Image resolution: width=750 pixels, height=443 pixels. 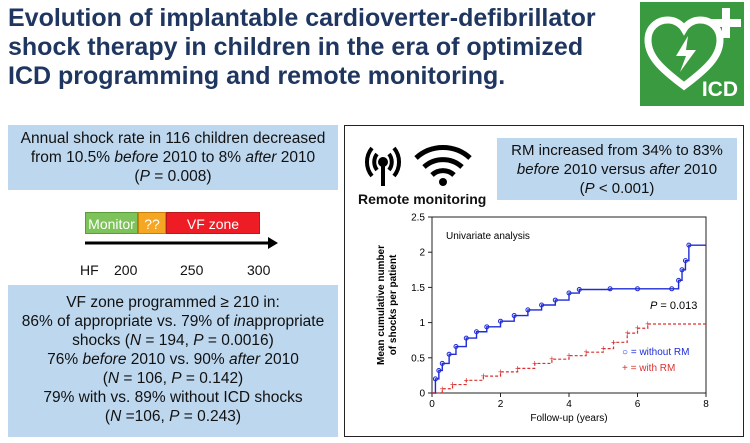 What do you see at coordinates (706, 404) in the screenshot?
I see `x-tick-label: 8` at bounding box center [706, 404].